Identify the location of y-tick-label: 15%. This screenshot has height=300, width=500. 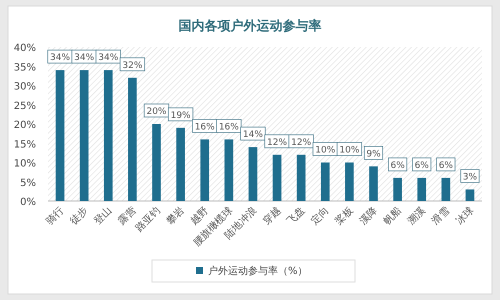
(25, 144).